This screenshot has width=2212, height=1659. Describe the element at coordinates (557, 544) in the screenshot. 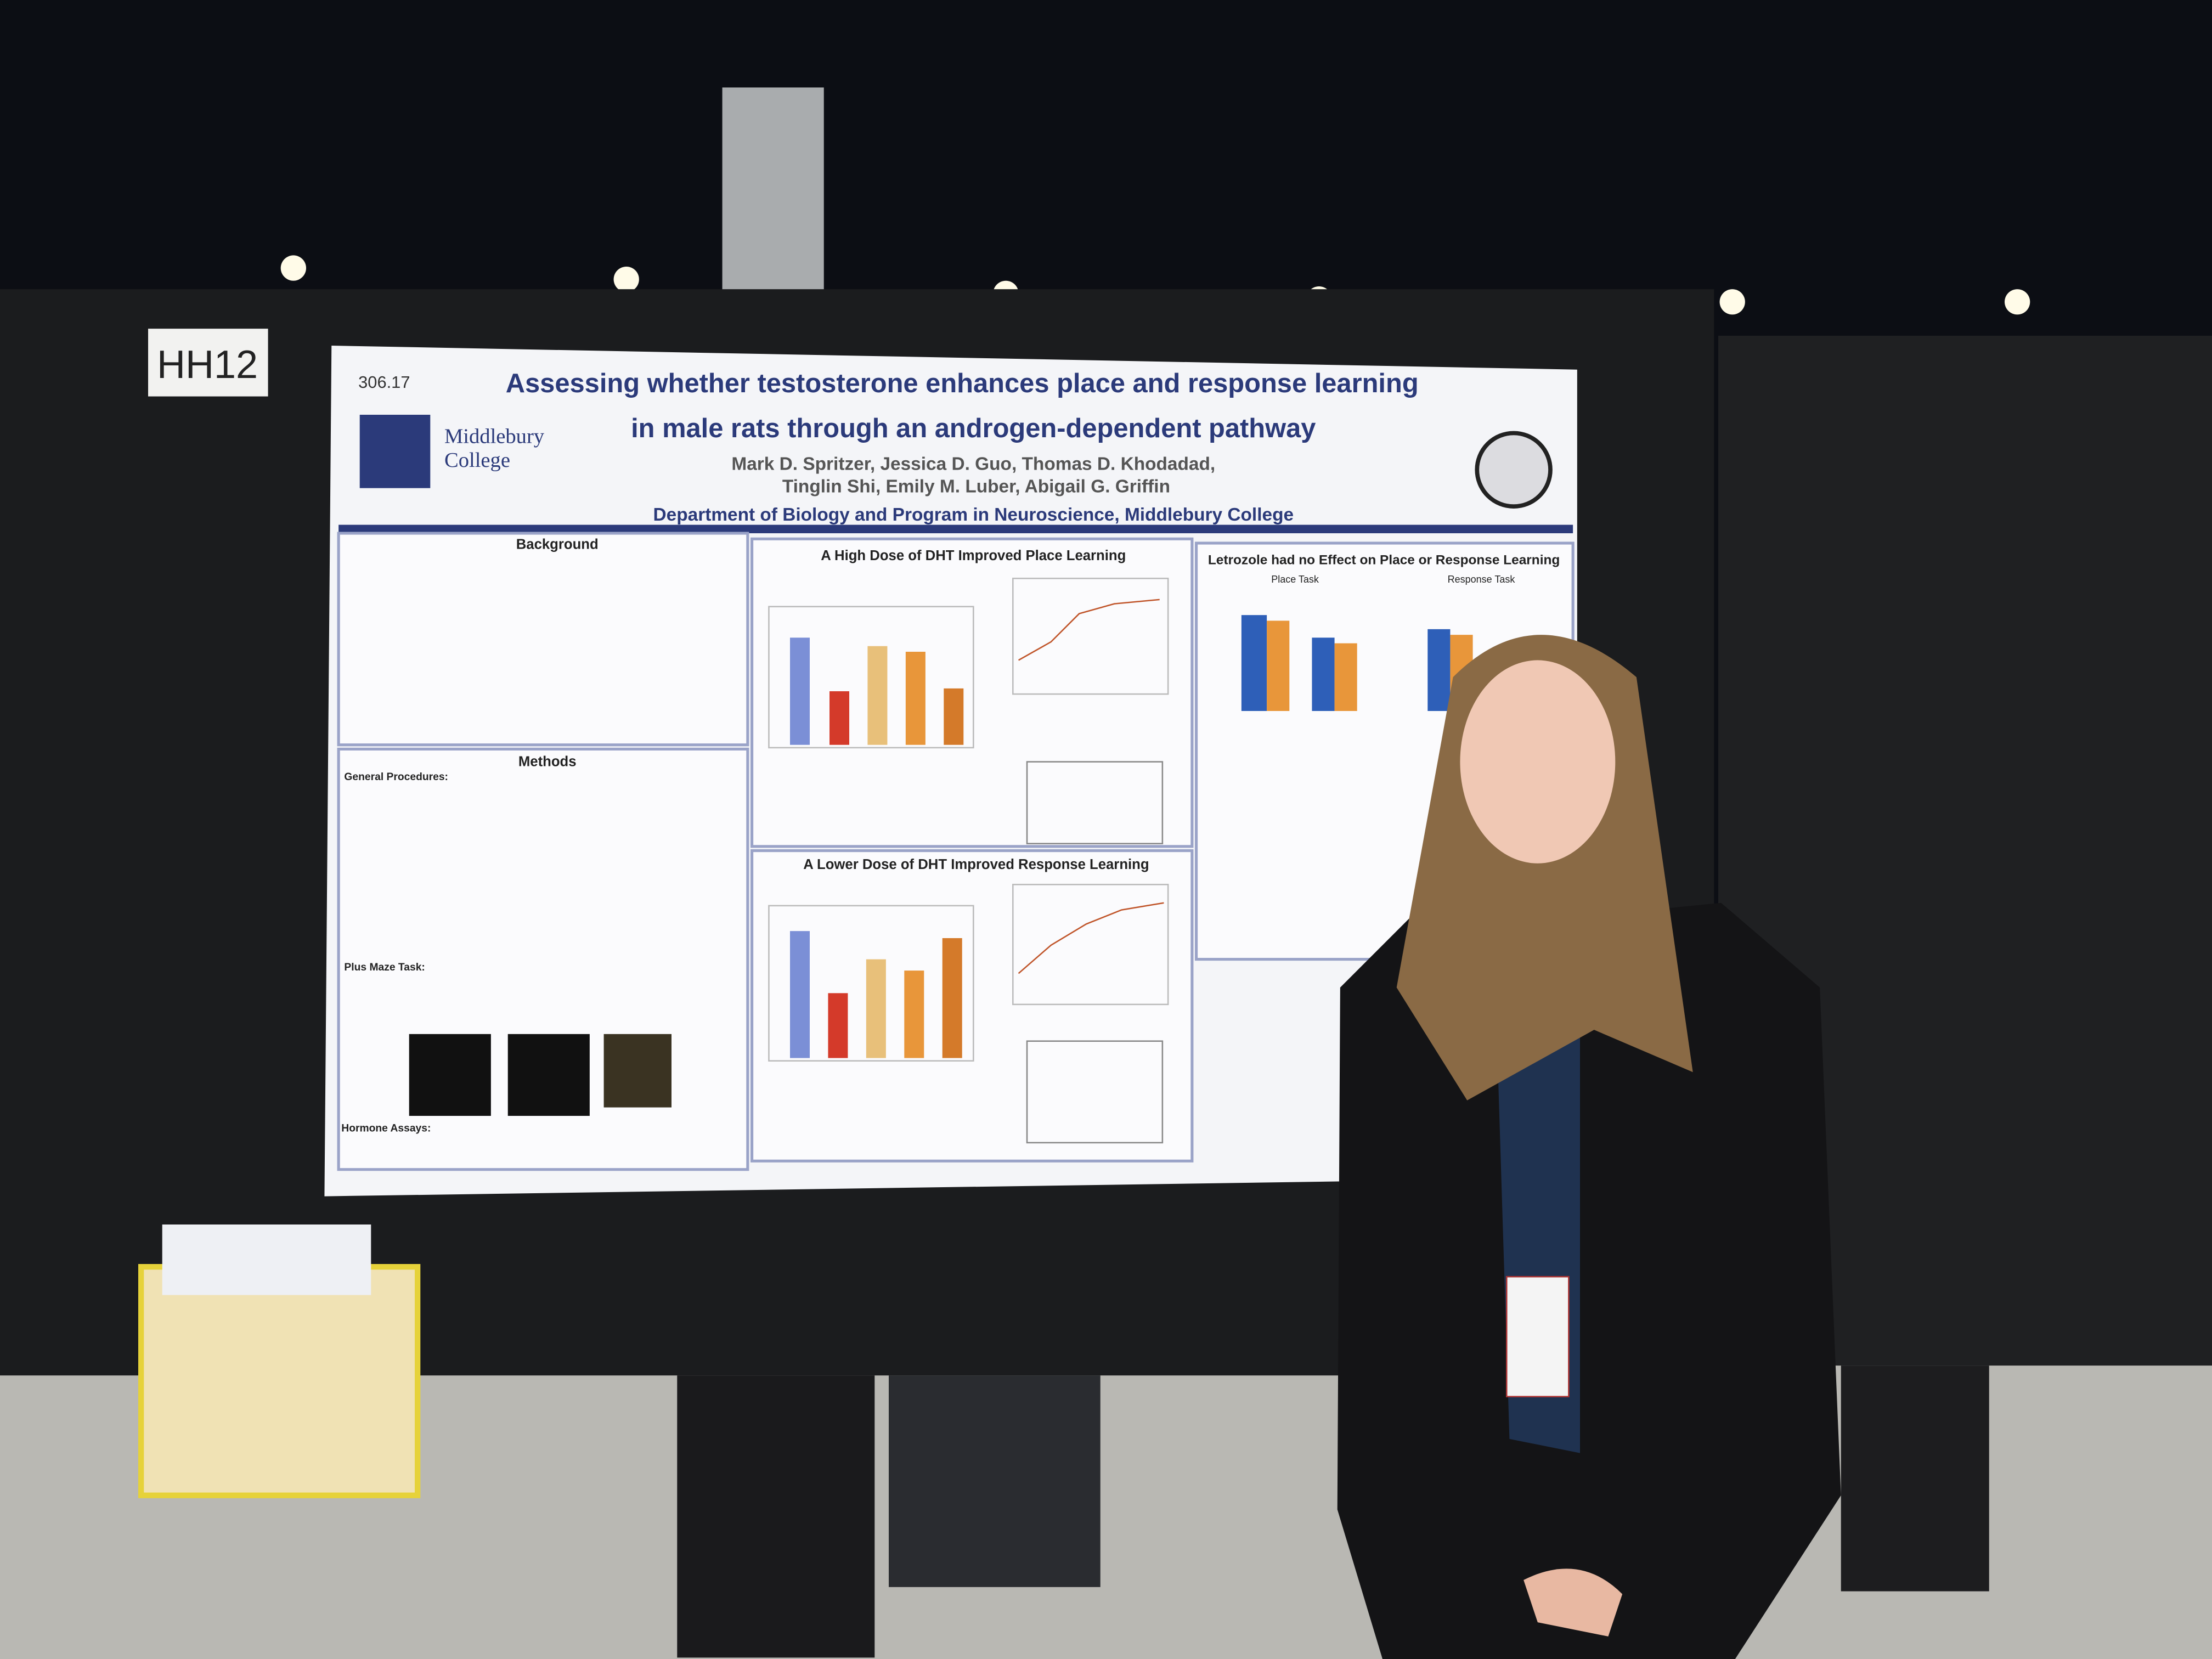

I see `section-heading: Background` at that location.